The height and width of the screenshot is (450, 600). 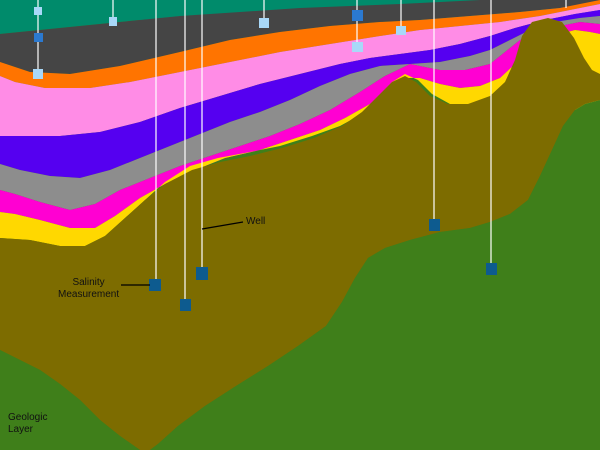 I want to click on well-pointer-line, so click(x=222, y=225).